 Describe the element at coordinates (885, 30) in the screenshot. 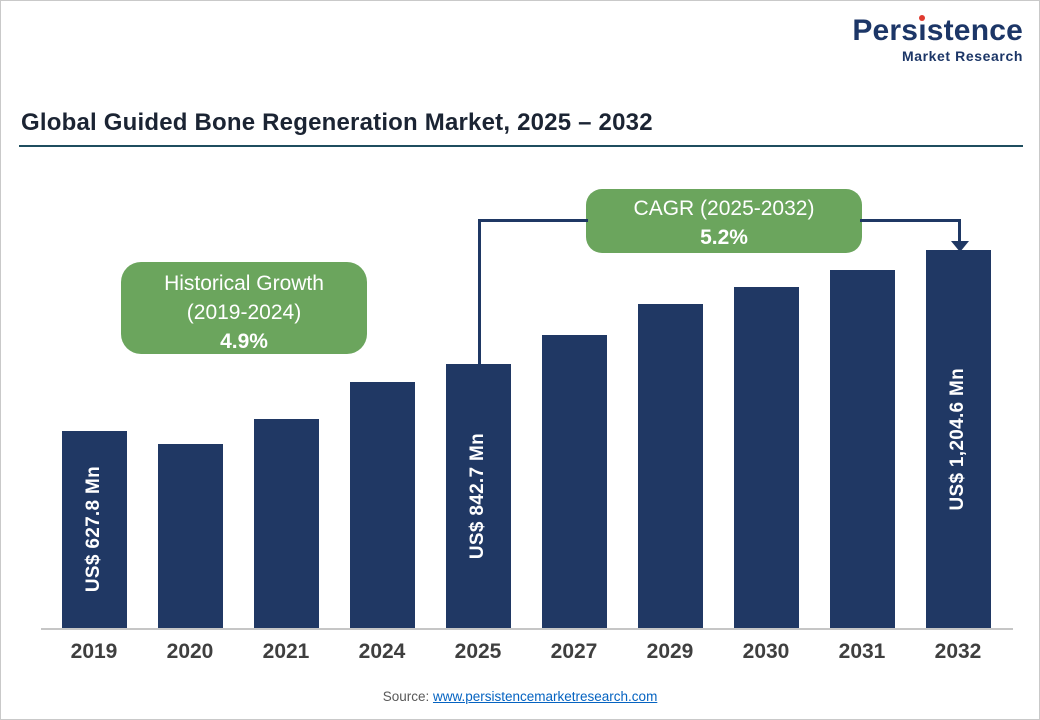

I see `brand-name-pre: Pers` at that location.